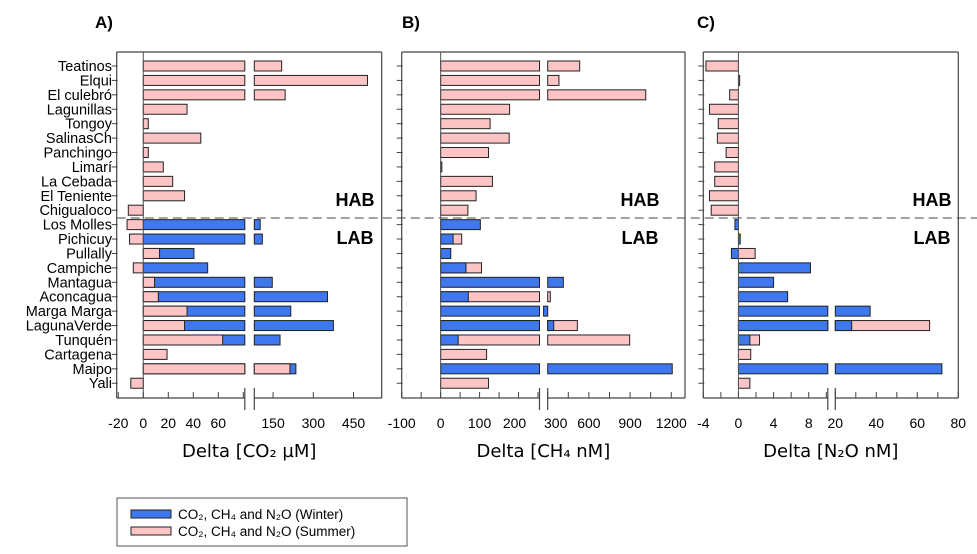  What do you see at coordinates (515, 423) in the screenshot?
I see `x-tick-label: 200` at bounding box center [515, 423].